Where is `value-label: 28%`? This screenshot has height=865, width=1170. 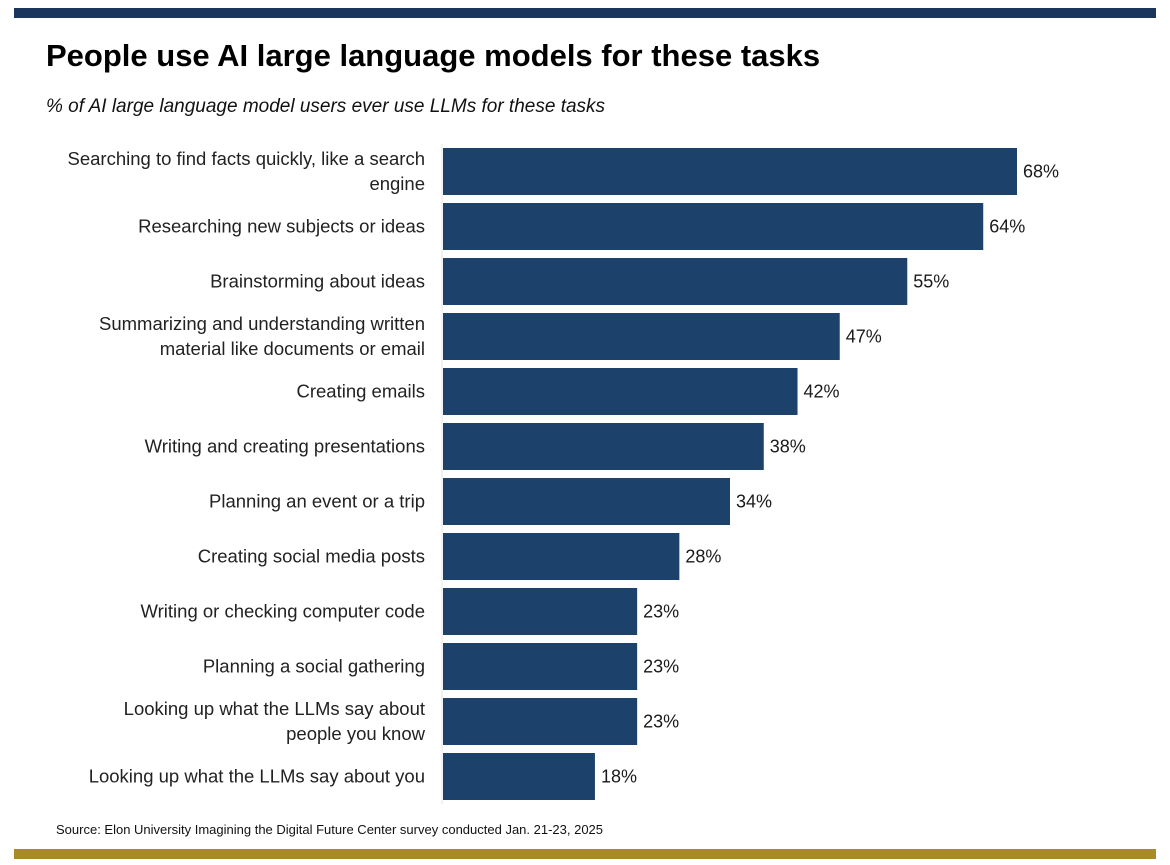 value-label: 28% is located at coordinates (703, 557).